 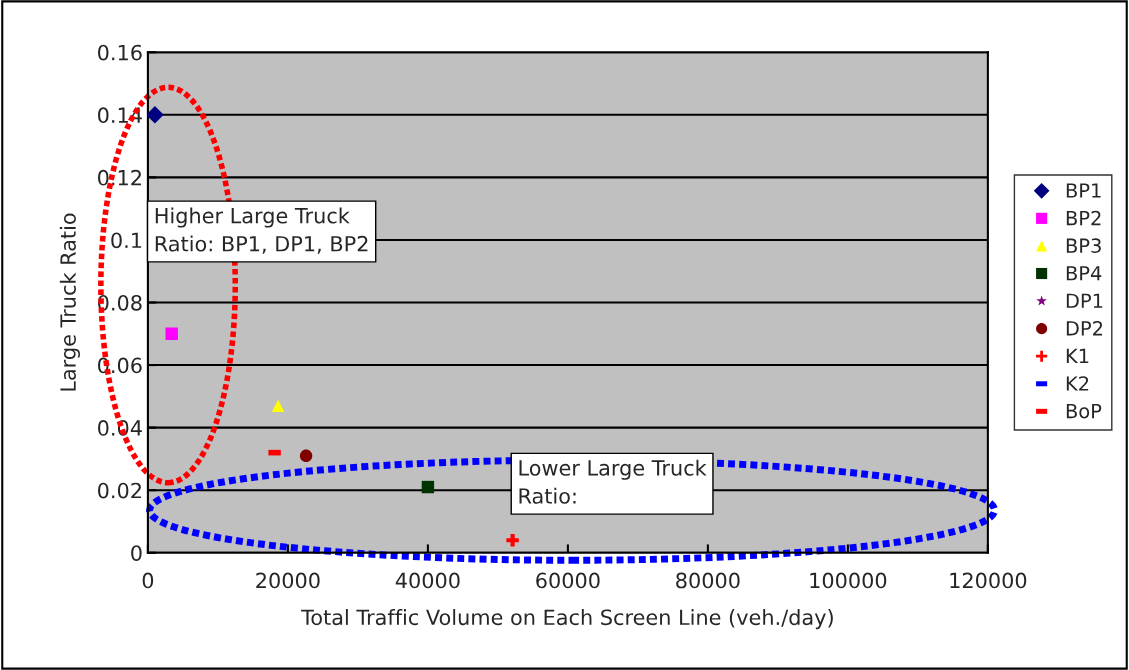 What do you see at coordinates (126, 240) in the screenshot?
I see `y-tick-label: 0.1` at bounding box center [126, 240].